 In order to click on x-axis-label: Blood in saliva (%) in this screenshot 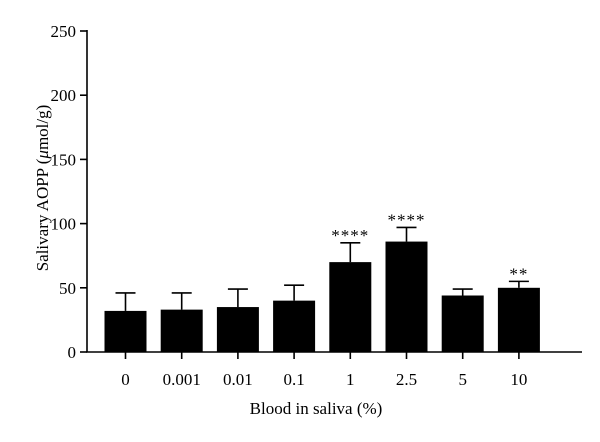, I will do `click(316, 408)`.